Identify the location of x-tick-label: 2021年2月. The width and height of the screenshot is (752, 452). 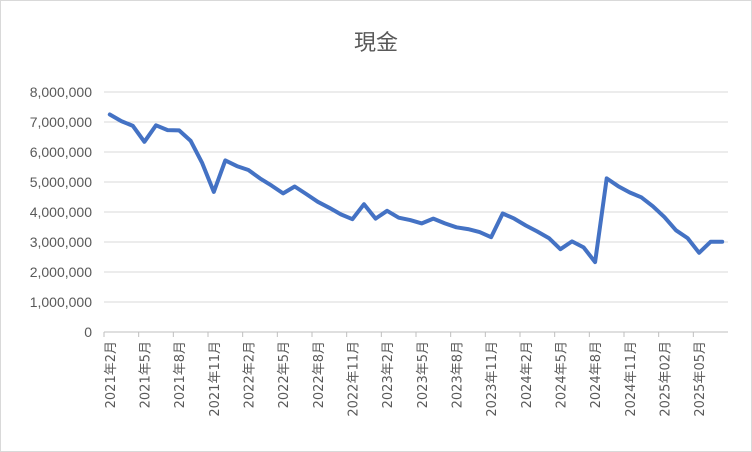
(111, 374).